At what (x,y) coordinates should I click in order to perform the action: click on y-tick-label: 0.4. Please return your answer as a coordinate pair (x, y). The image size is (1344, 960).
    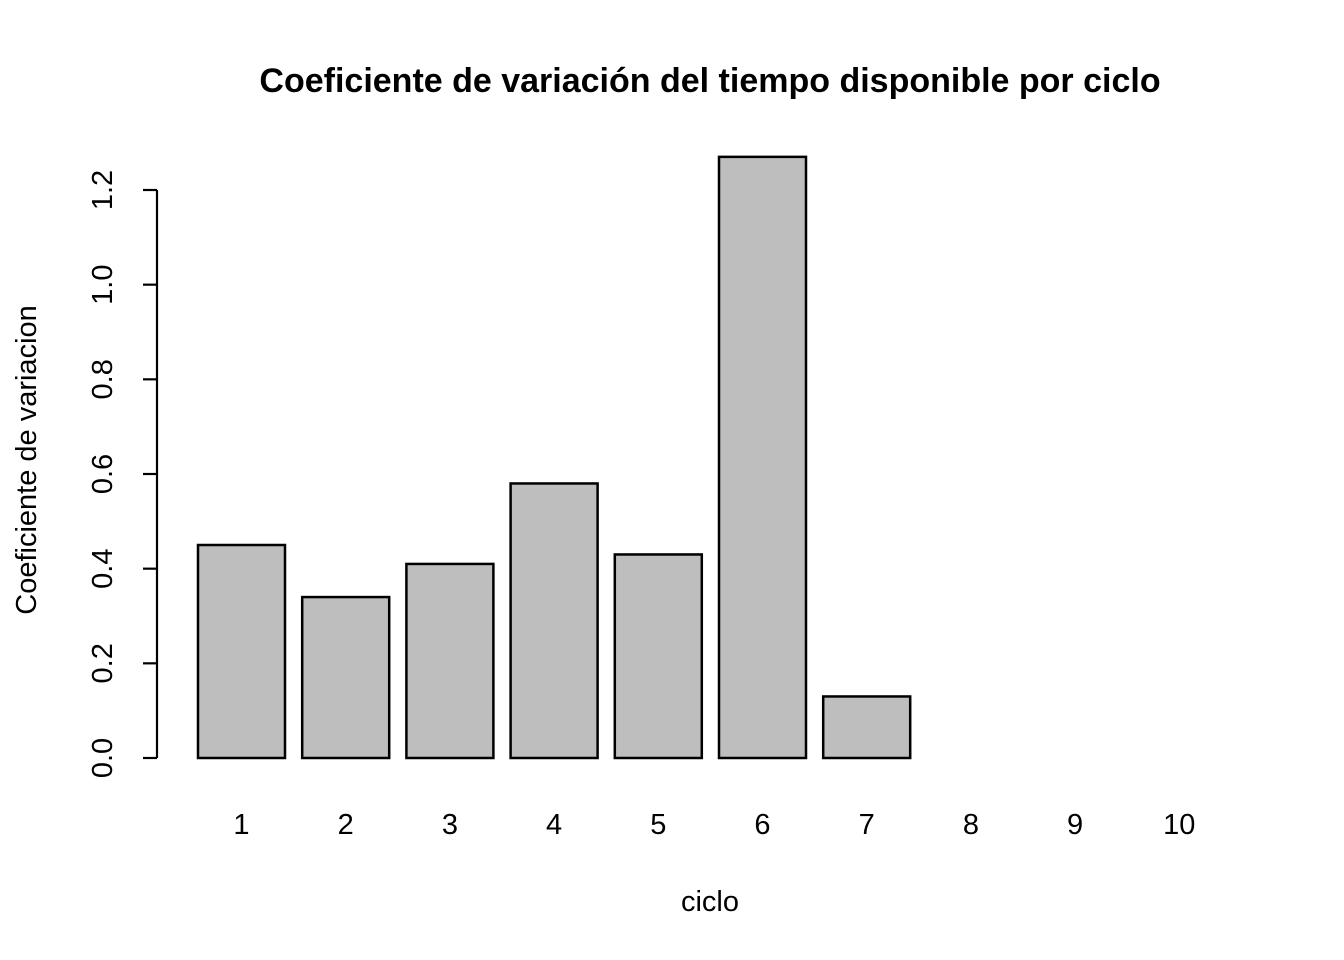
    Looking at the image, I should click on (103, 569).